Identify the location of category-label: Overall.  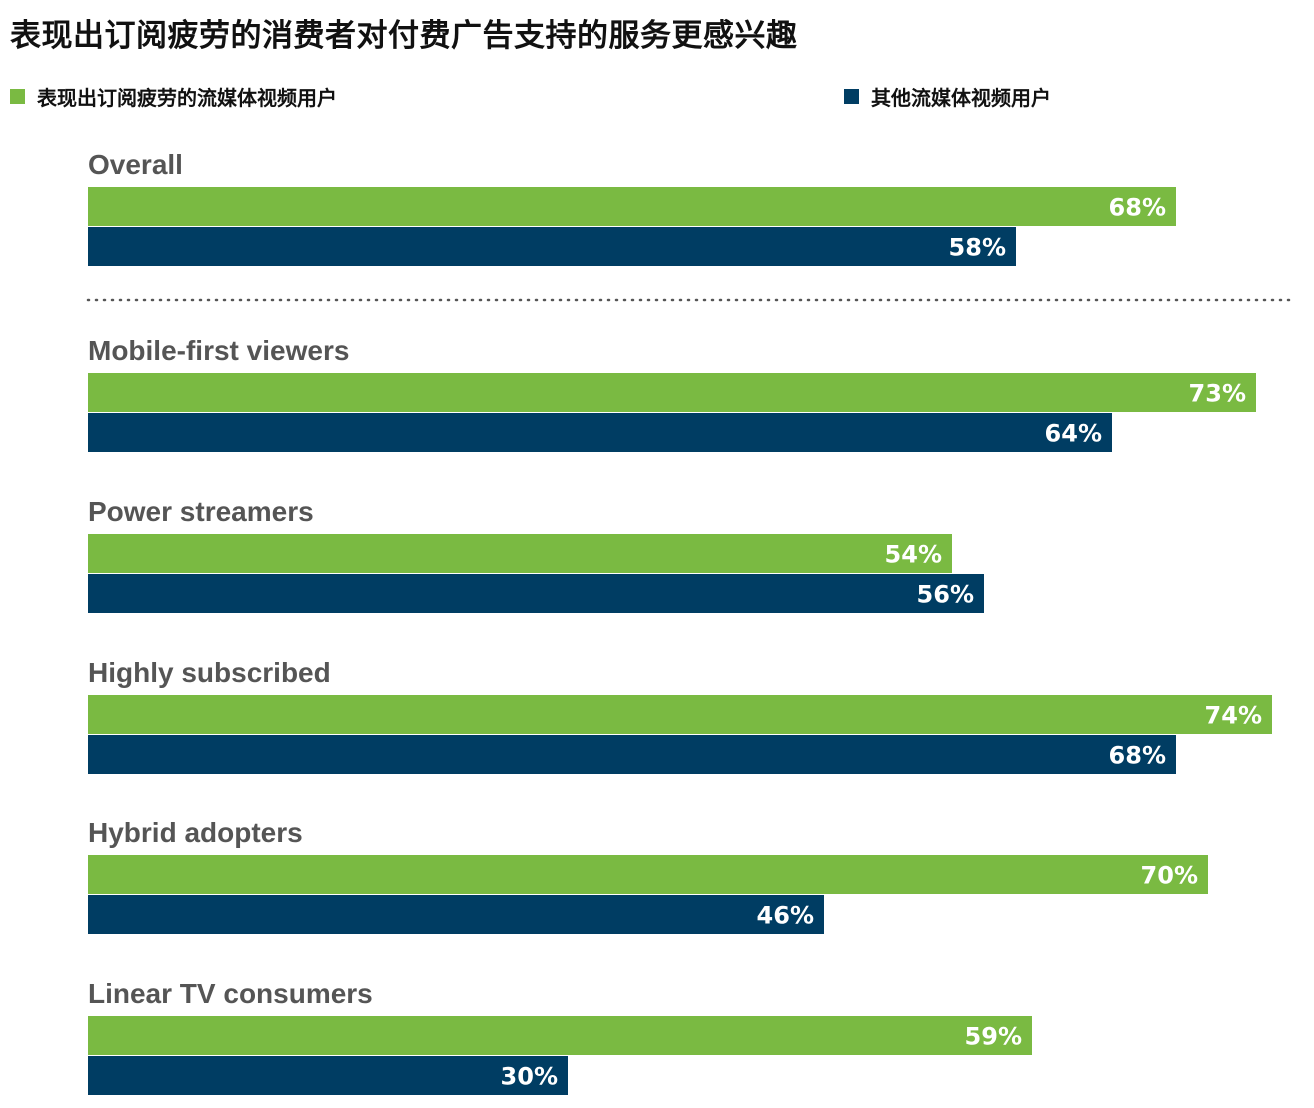
(135, 164).